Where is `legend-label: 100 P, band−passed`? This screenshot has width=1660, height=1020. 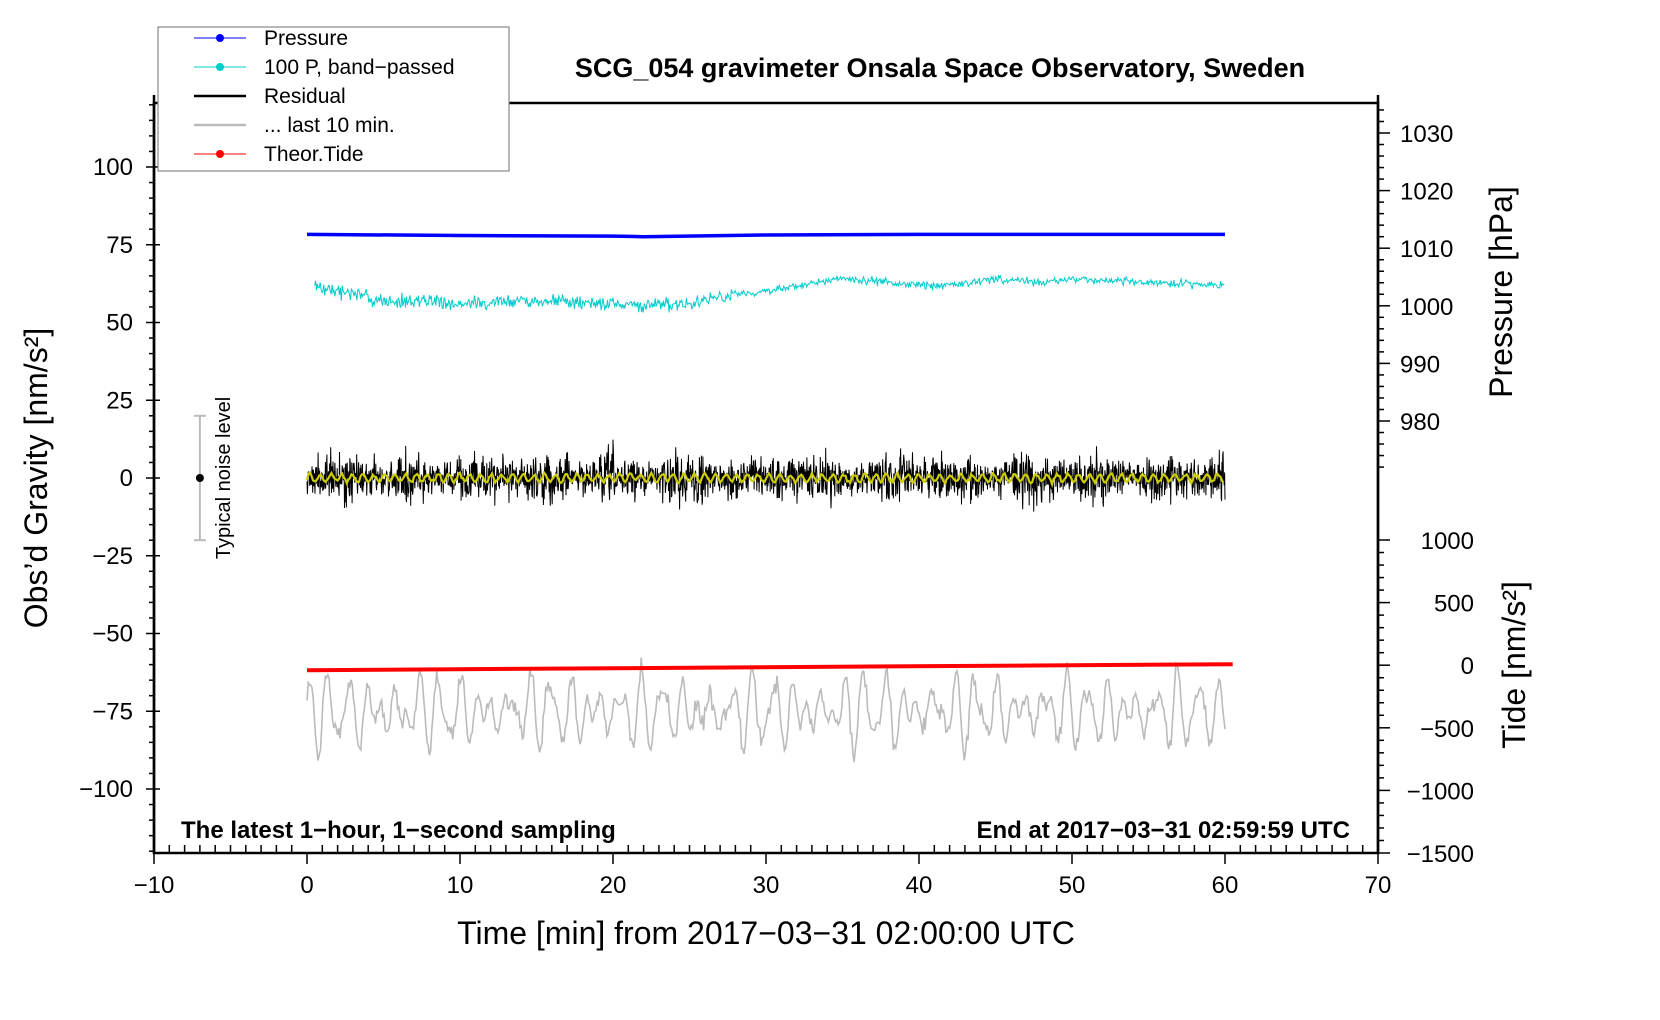 legend-label: 100 P, band−passed is located at coordinates (359, 67).